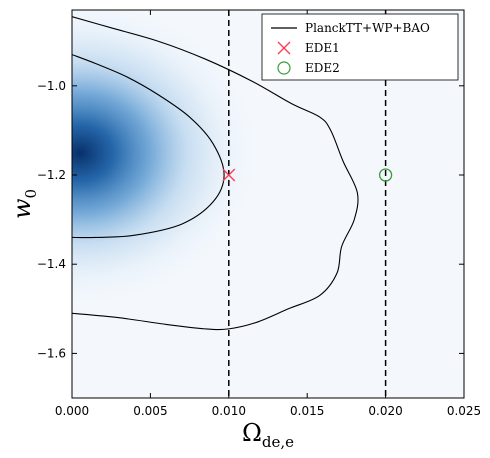 This screenshot has height=458, width=490. I want to click on marker-ede1, so click(229, 175).